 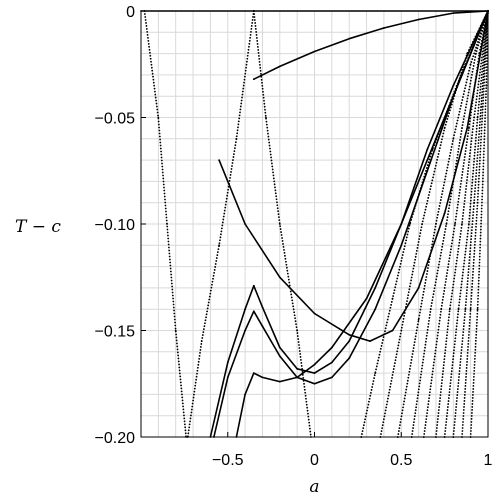 I want to click on x-tick-label: 0.5, so click(x=401, y=460).